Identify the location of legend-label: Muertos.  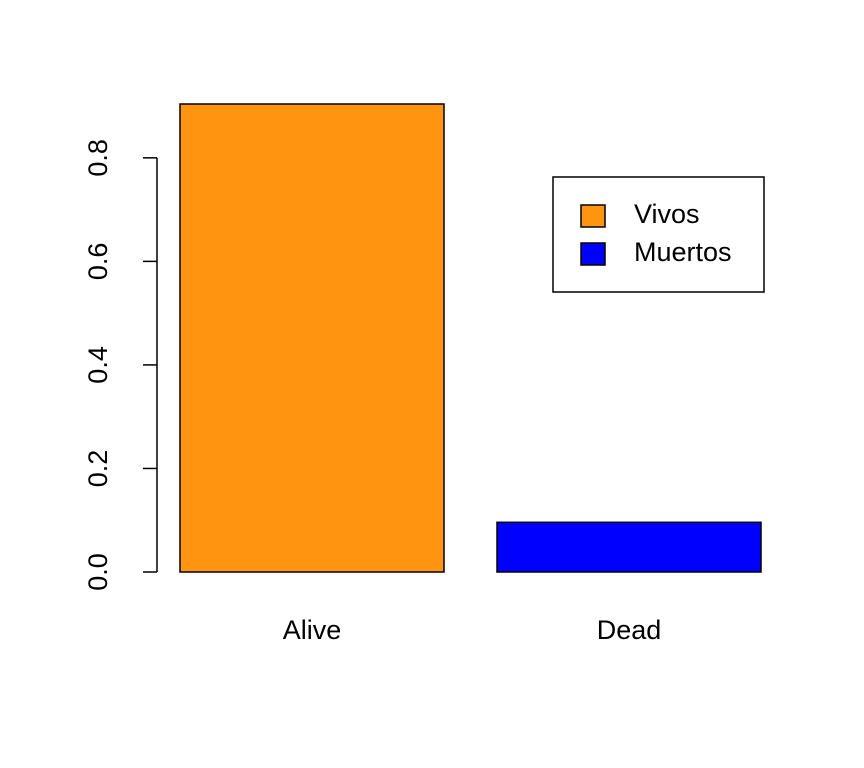
(683, 252).